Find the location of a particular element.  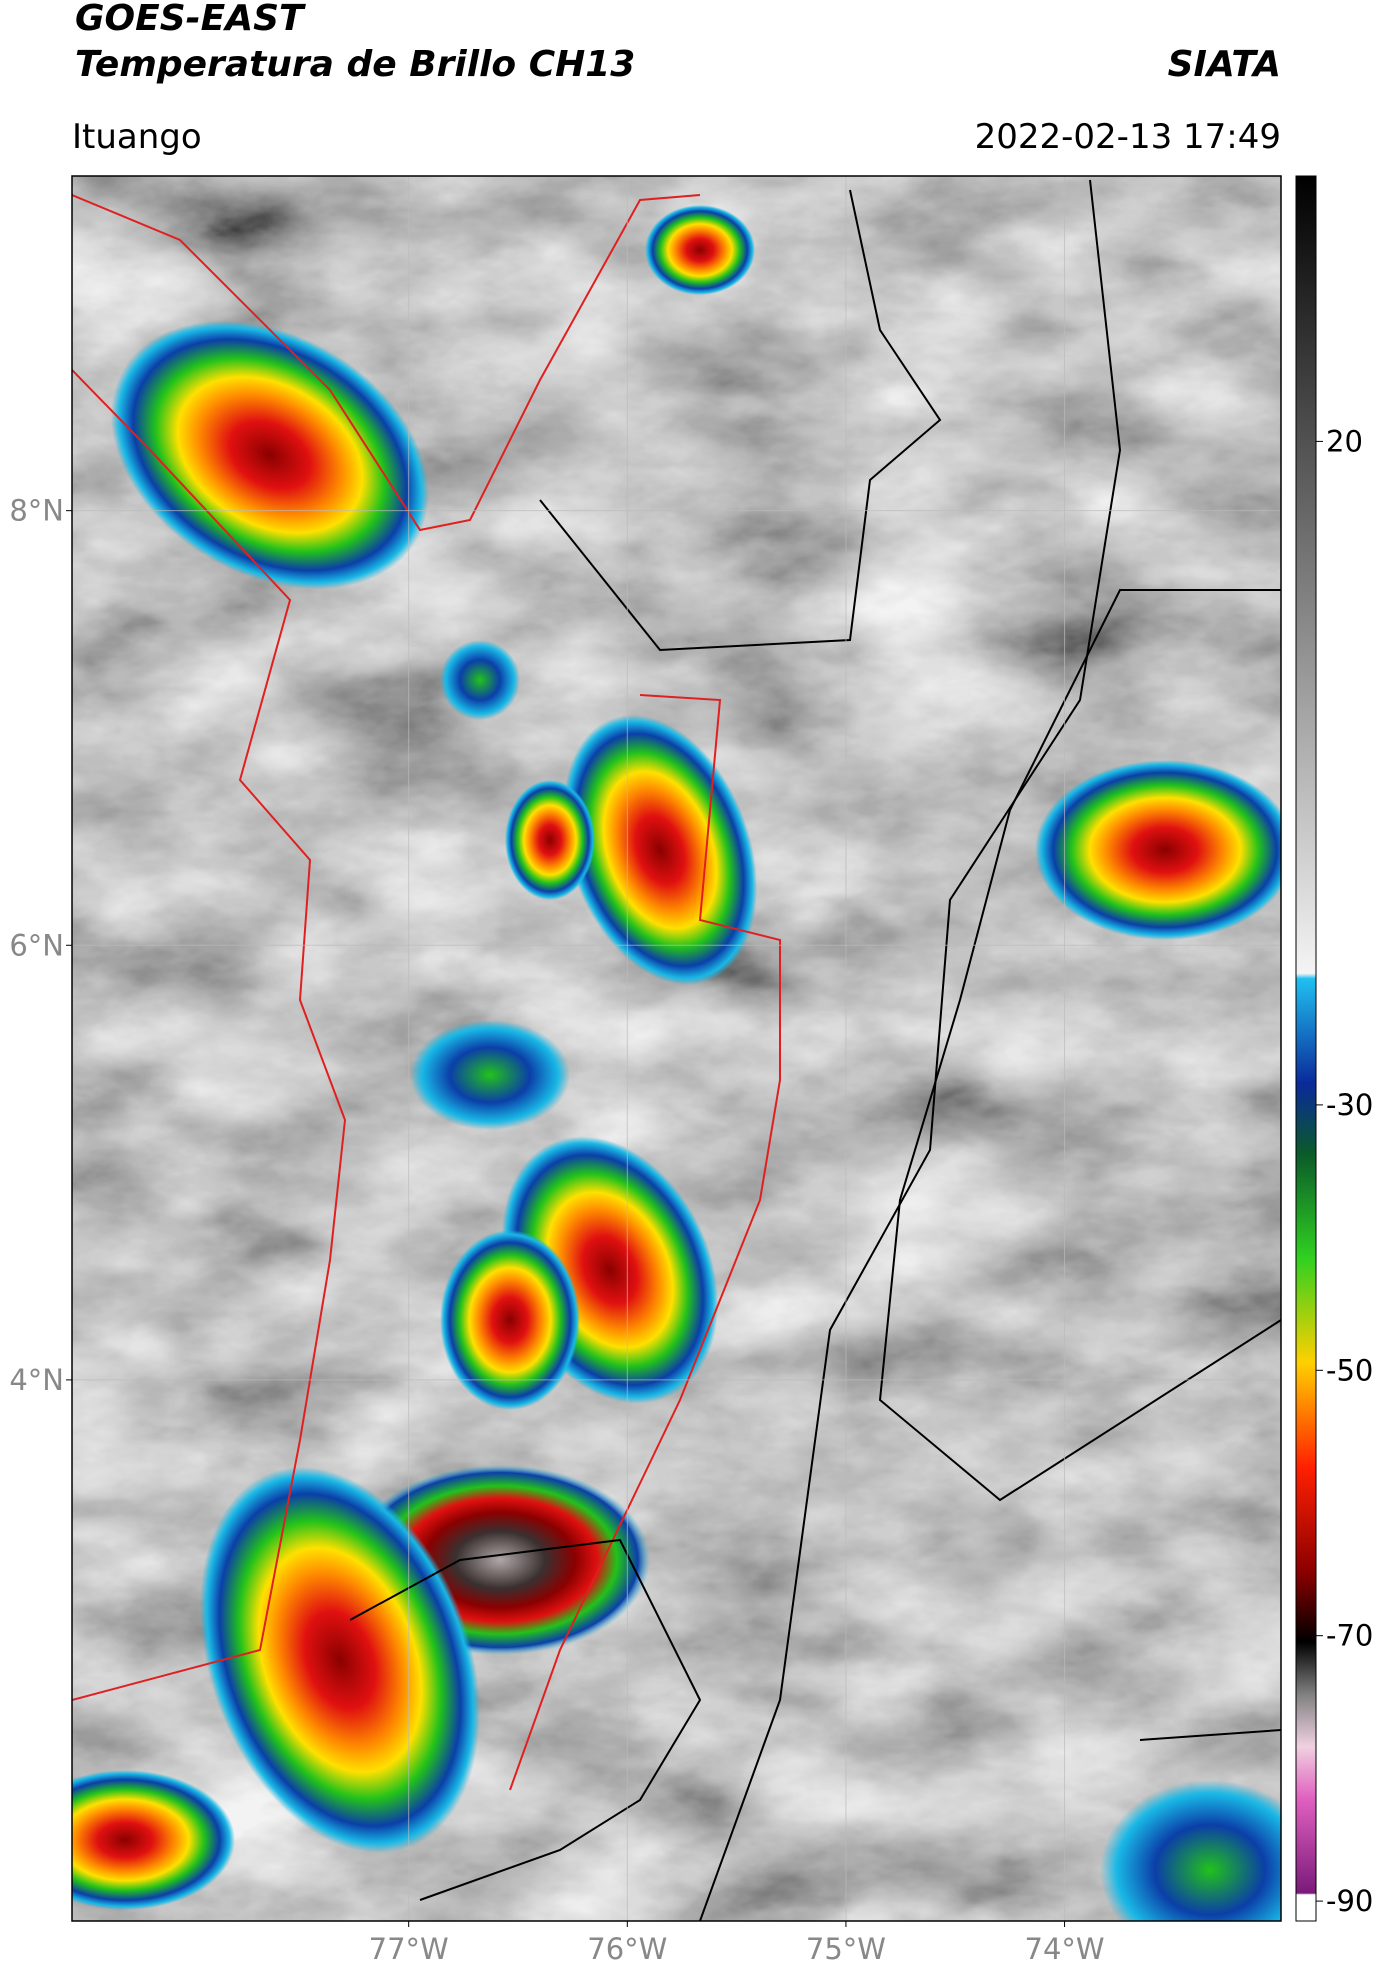

source: SIATA is located at coordinates (1224, 64).